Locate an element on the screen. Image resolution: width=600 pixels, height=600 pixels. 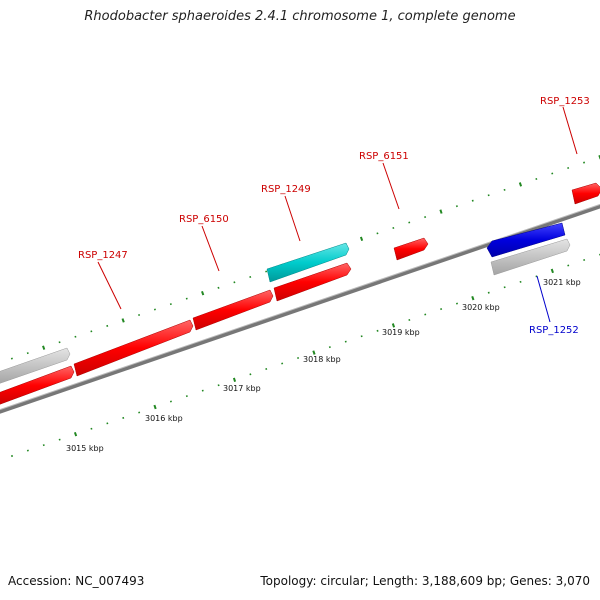
gene-block-rsp6151 is located at coordinates (411, 249).